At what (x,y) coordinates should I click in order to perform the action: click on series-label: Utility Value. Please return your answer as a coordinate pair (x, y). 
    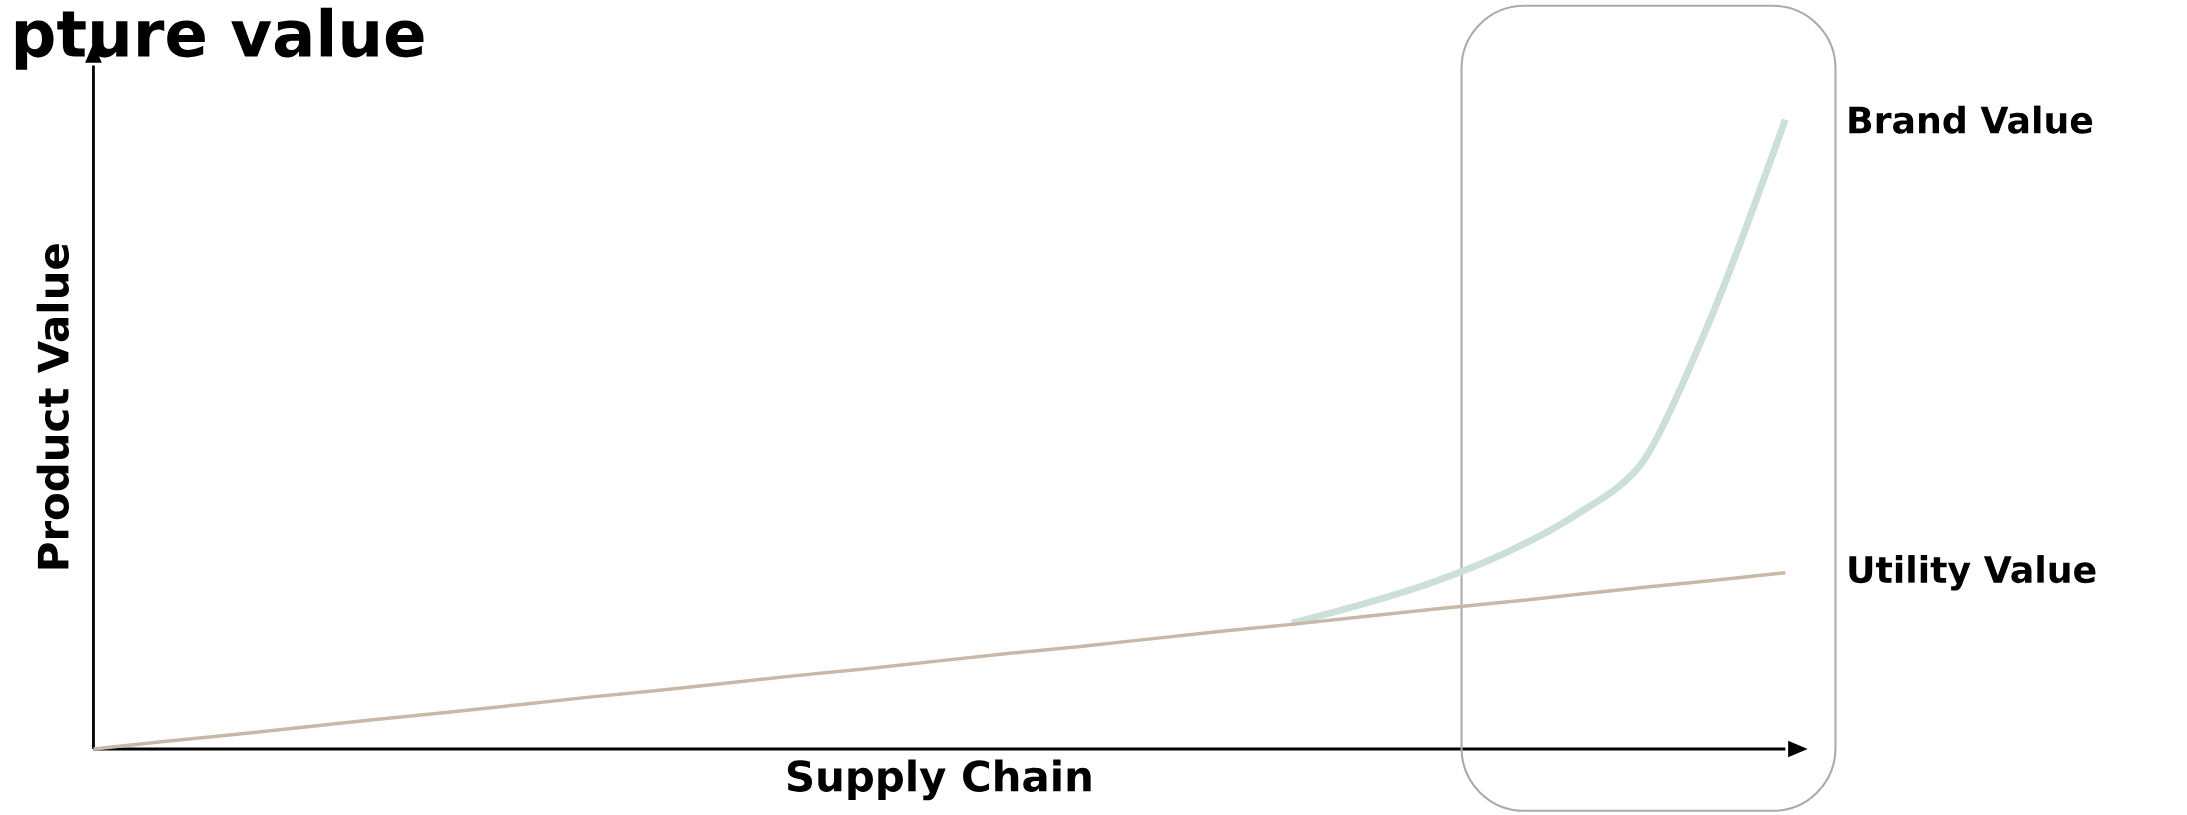
    Looking at the image, I should click on (1972, 573).